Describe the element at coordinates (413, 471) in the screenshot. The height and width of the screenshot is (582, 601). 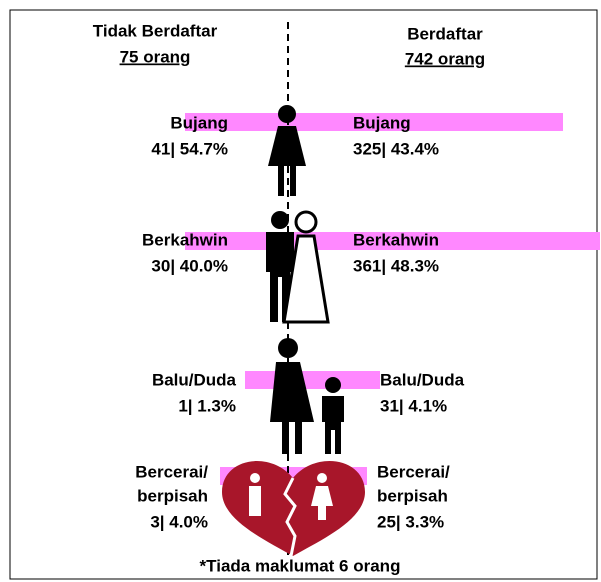
I see `right-label: Bercerai/` at that location.